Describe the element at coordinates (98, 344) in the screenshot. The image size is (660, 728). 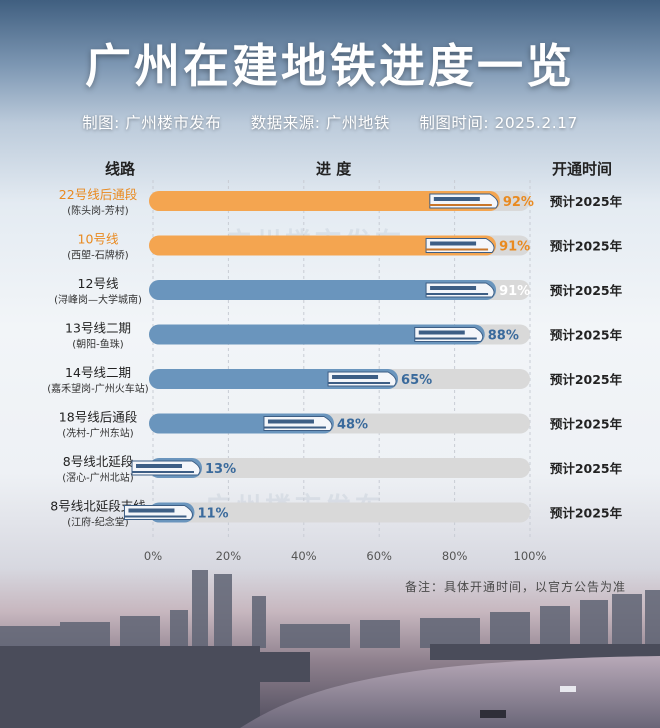
I see `row-line-section: (朝阳-鱼珠)` at that location.